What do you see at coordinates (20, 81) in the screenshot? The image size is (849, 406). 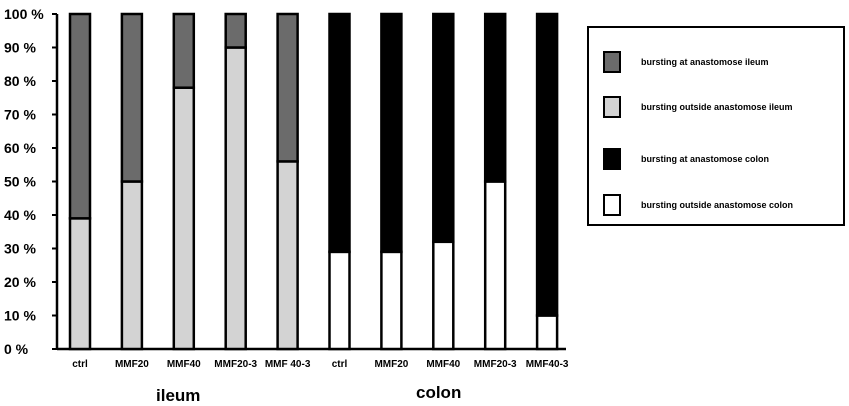 I see `y-tick-label: 80 %` at bounding box center [20, 81].